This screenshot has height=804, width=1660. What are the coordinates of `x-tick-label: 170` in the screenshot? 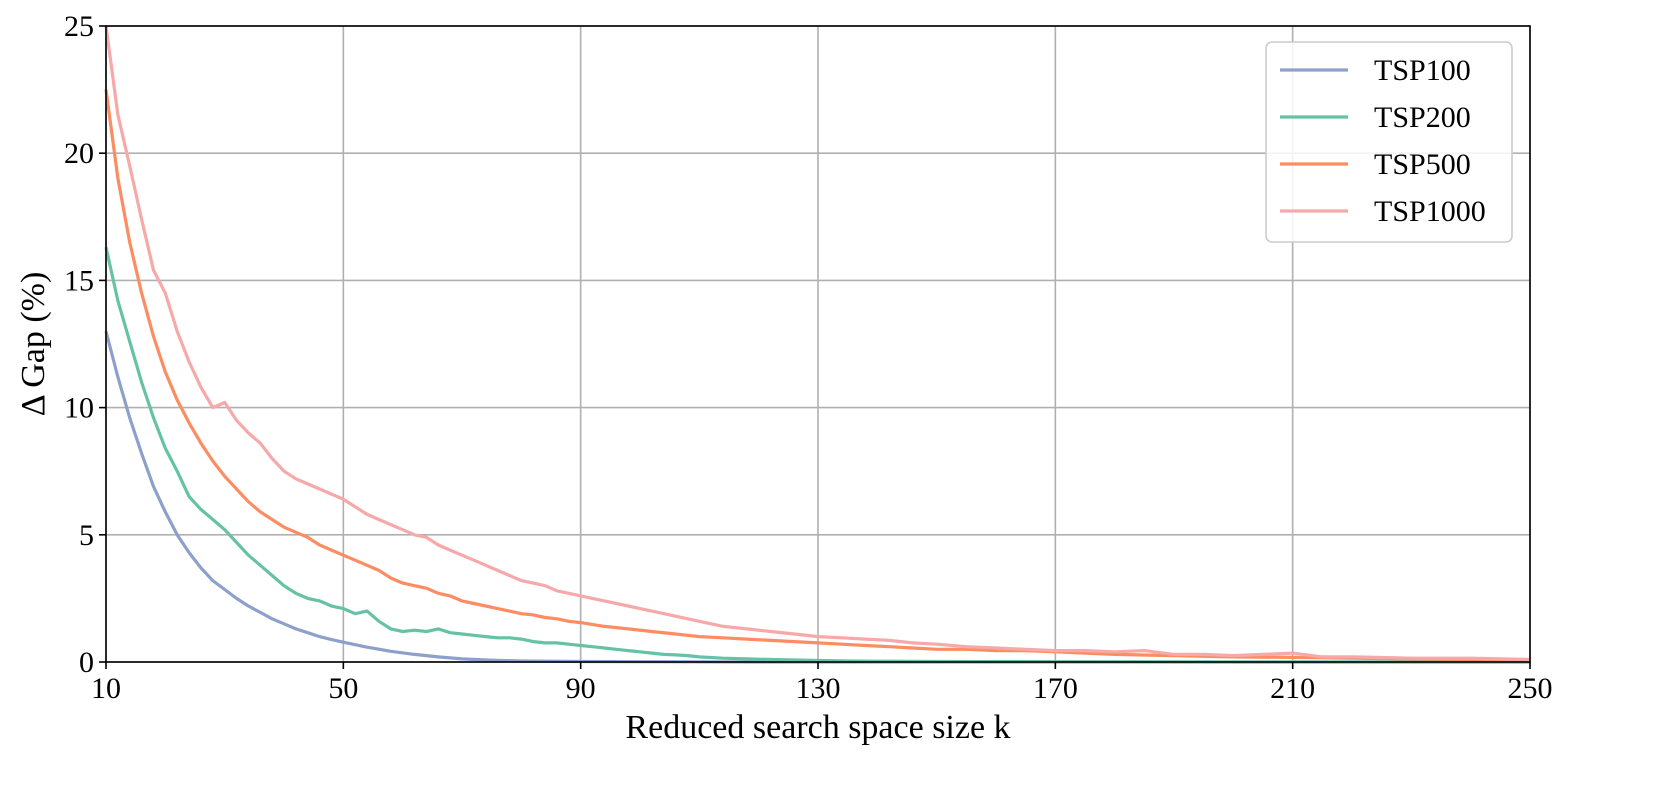 It's located at (1055, 688).